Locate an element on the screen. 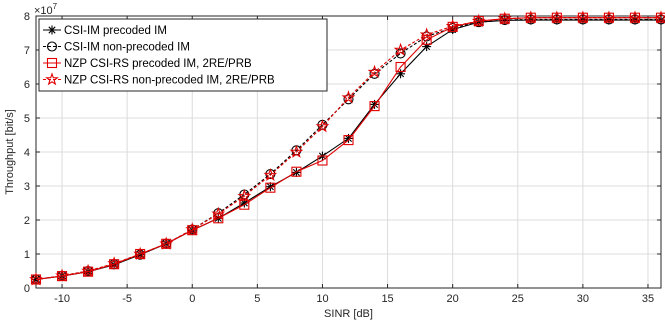 The width and height of the screenshot is (665, 329). y-exponent-base: ×10 is located at coordinates (43, 11).